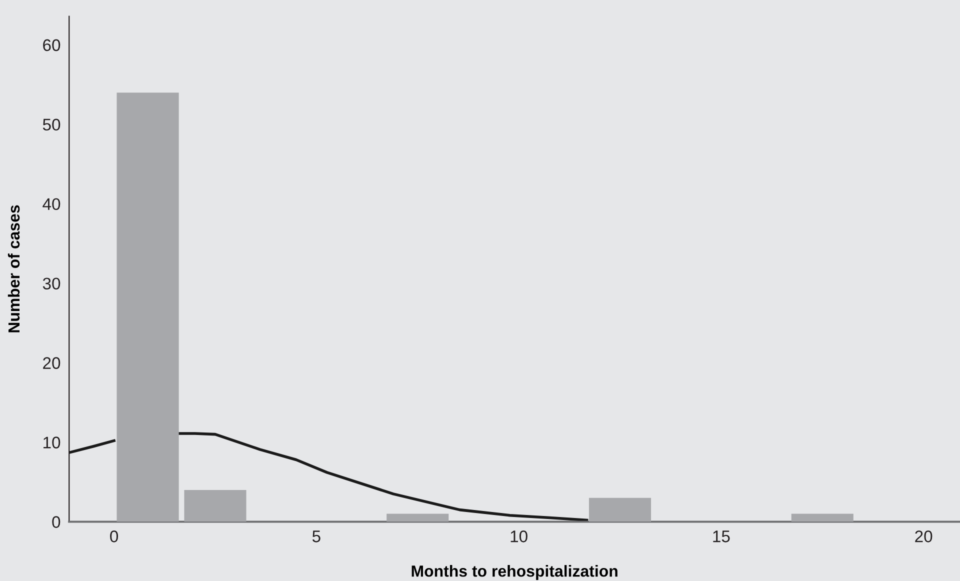 This screenshot has height=581, width=960. What do you see at coordinates (114, 536) in the screenshot?
I see `x-tick-label: 0` at bounding box center [114, 536].